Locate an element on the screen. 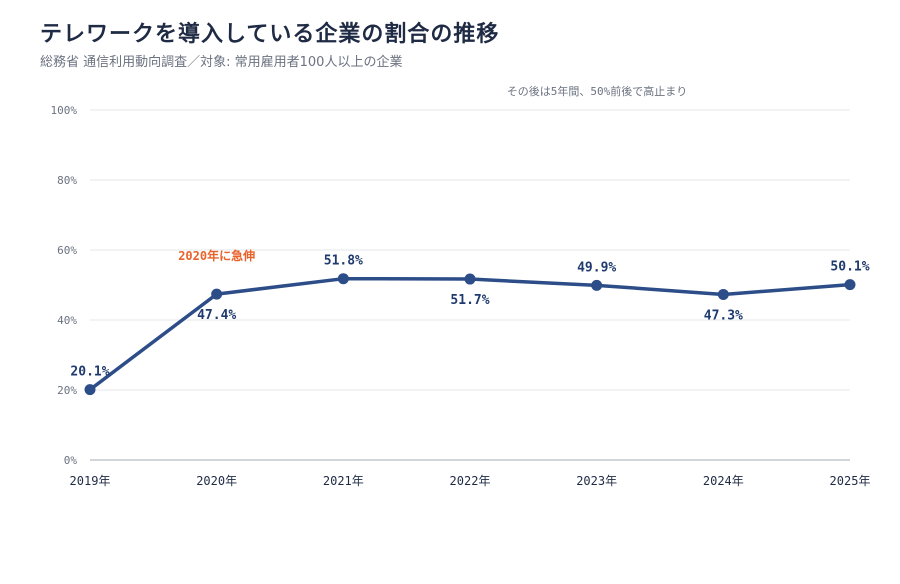 This screenshot has height=584, width=900. data-label: 49.9% is located at coordinates (596, 267).